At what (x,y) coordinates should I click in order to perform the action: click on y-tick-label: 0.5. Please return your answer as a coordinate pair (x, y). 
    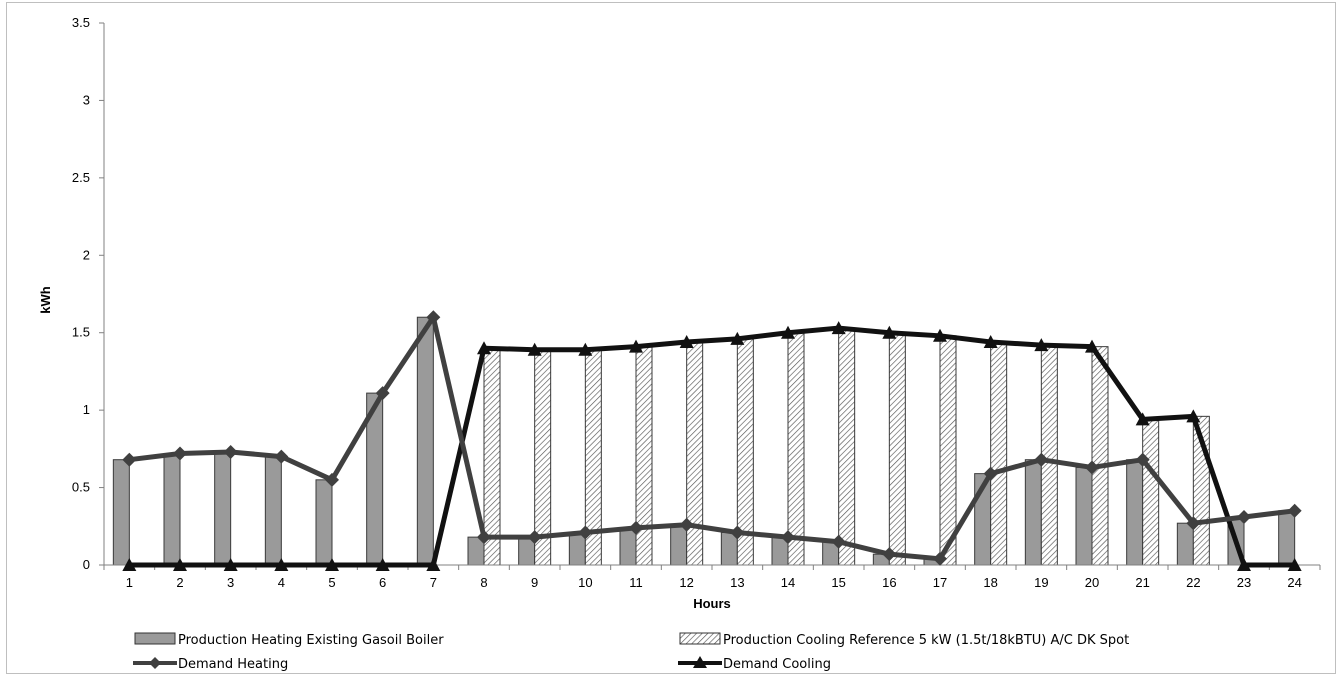
    Looking at the image, I should click on (81, 487).